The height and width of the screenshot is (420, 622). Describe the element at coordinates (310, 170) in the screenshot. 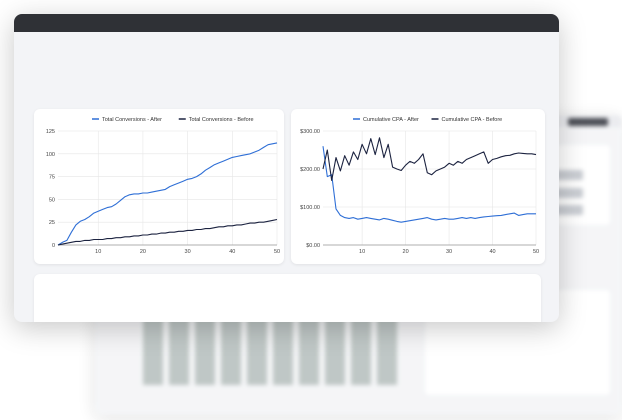

I see `y-tick-label: $200.00` at that location.